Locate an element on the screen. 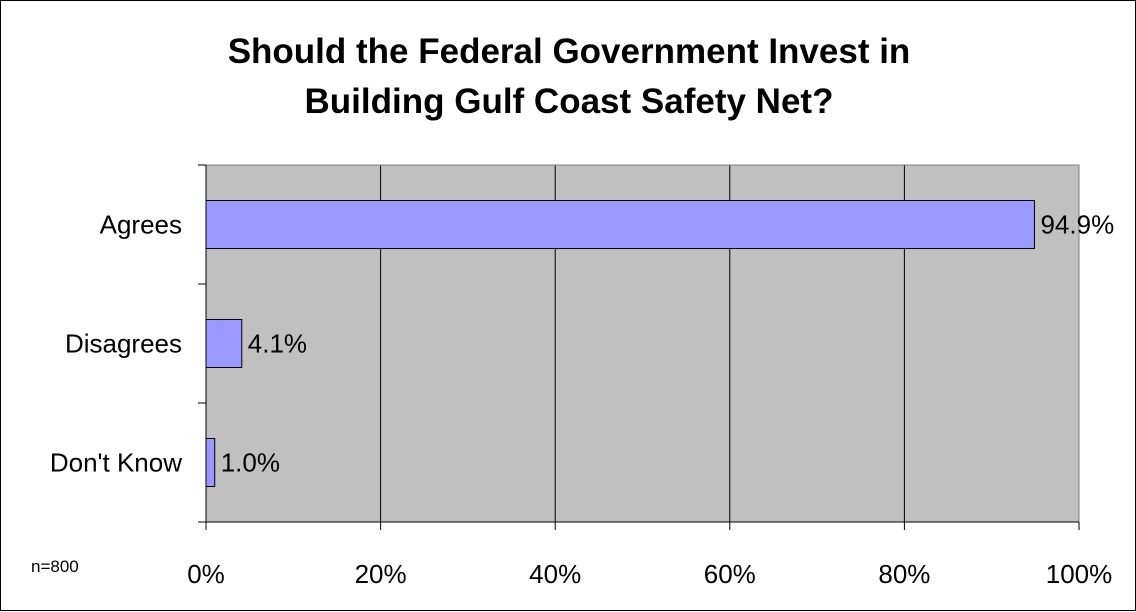 This screenshot has height=612, width=1136. data-label: 1.0% is located at coordinates (250, 463).